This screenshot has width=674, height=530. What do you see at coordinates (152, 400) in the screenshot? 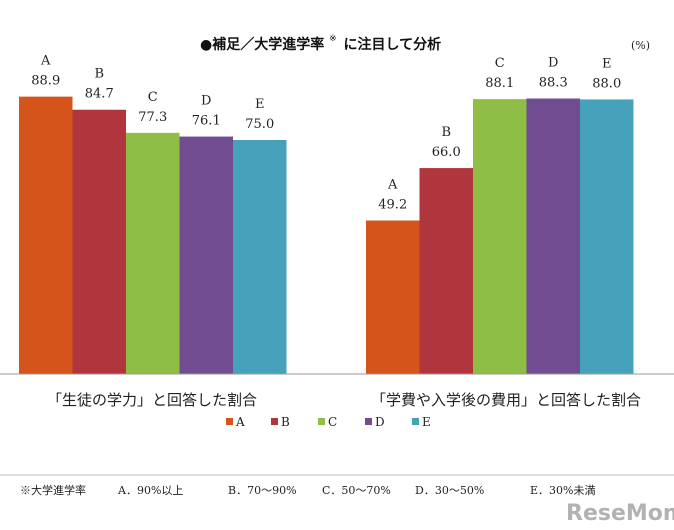
I see `category-label-1: 「生徒の学力」と回答した割合` at bounding box center [152, 400].